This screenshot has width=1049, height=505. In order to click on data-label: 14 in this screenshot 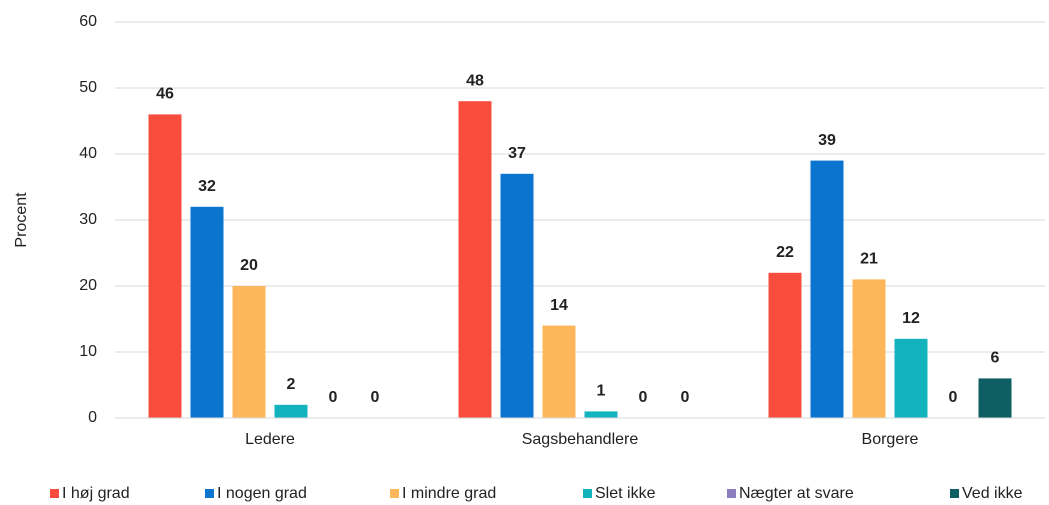, I will do `click(559, 305)`.